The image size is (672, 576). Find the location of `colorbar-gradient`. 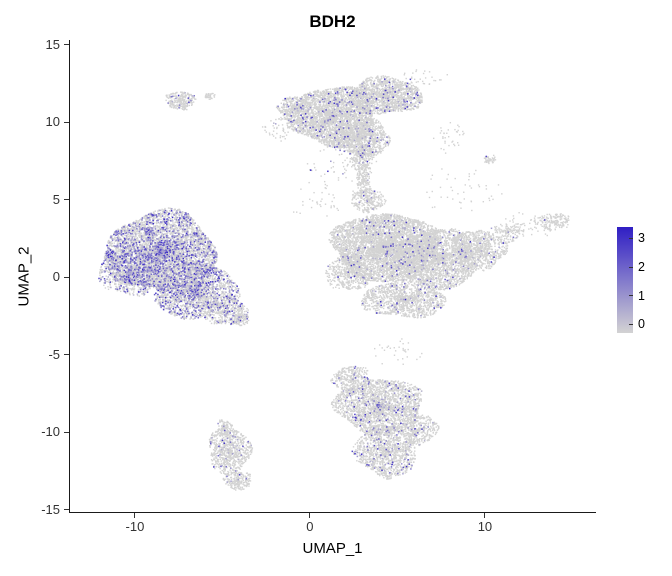

colorbar-gradient is located at coordinates (625, 280).